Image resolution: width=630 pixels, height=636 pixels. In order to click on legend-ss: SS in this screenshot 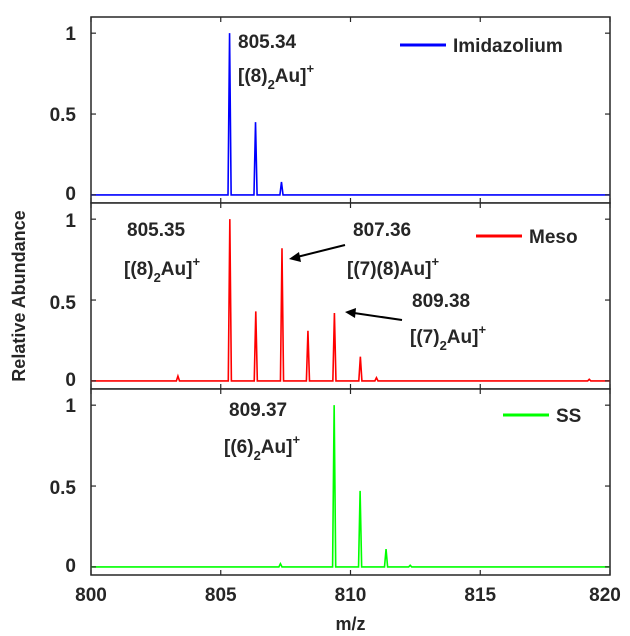, I will do `click(542, 416)`.